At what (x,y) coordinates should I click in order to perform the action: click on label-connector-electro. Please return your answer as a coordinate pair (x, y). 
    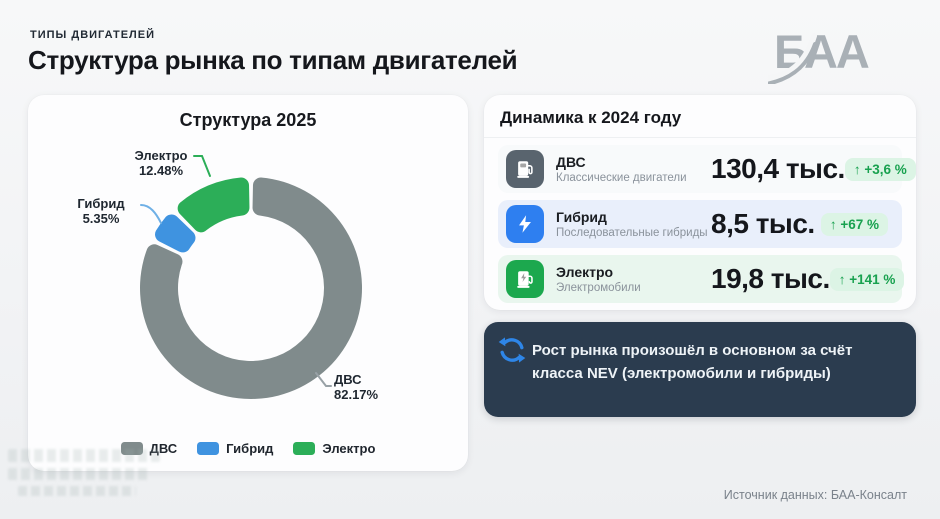
    Looking at the image, I should click on (202, 166).